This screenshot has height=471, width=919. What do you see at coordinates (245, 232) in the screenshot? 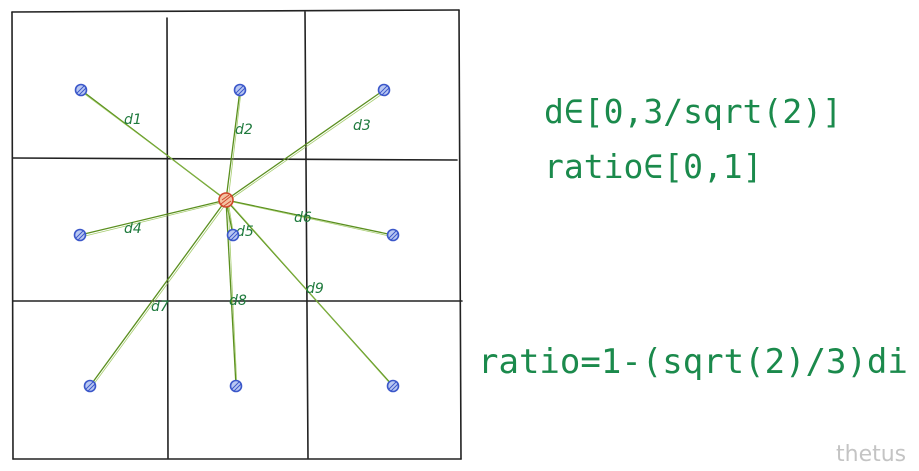
I see `ray-label-d5: d5` at bounding box center [245, 232].